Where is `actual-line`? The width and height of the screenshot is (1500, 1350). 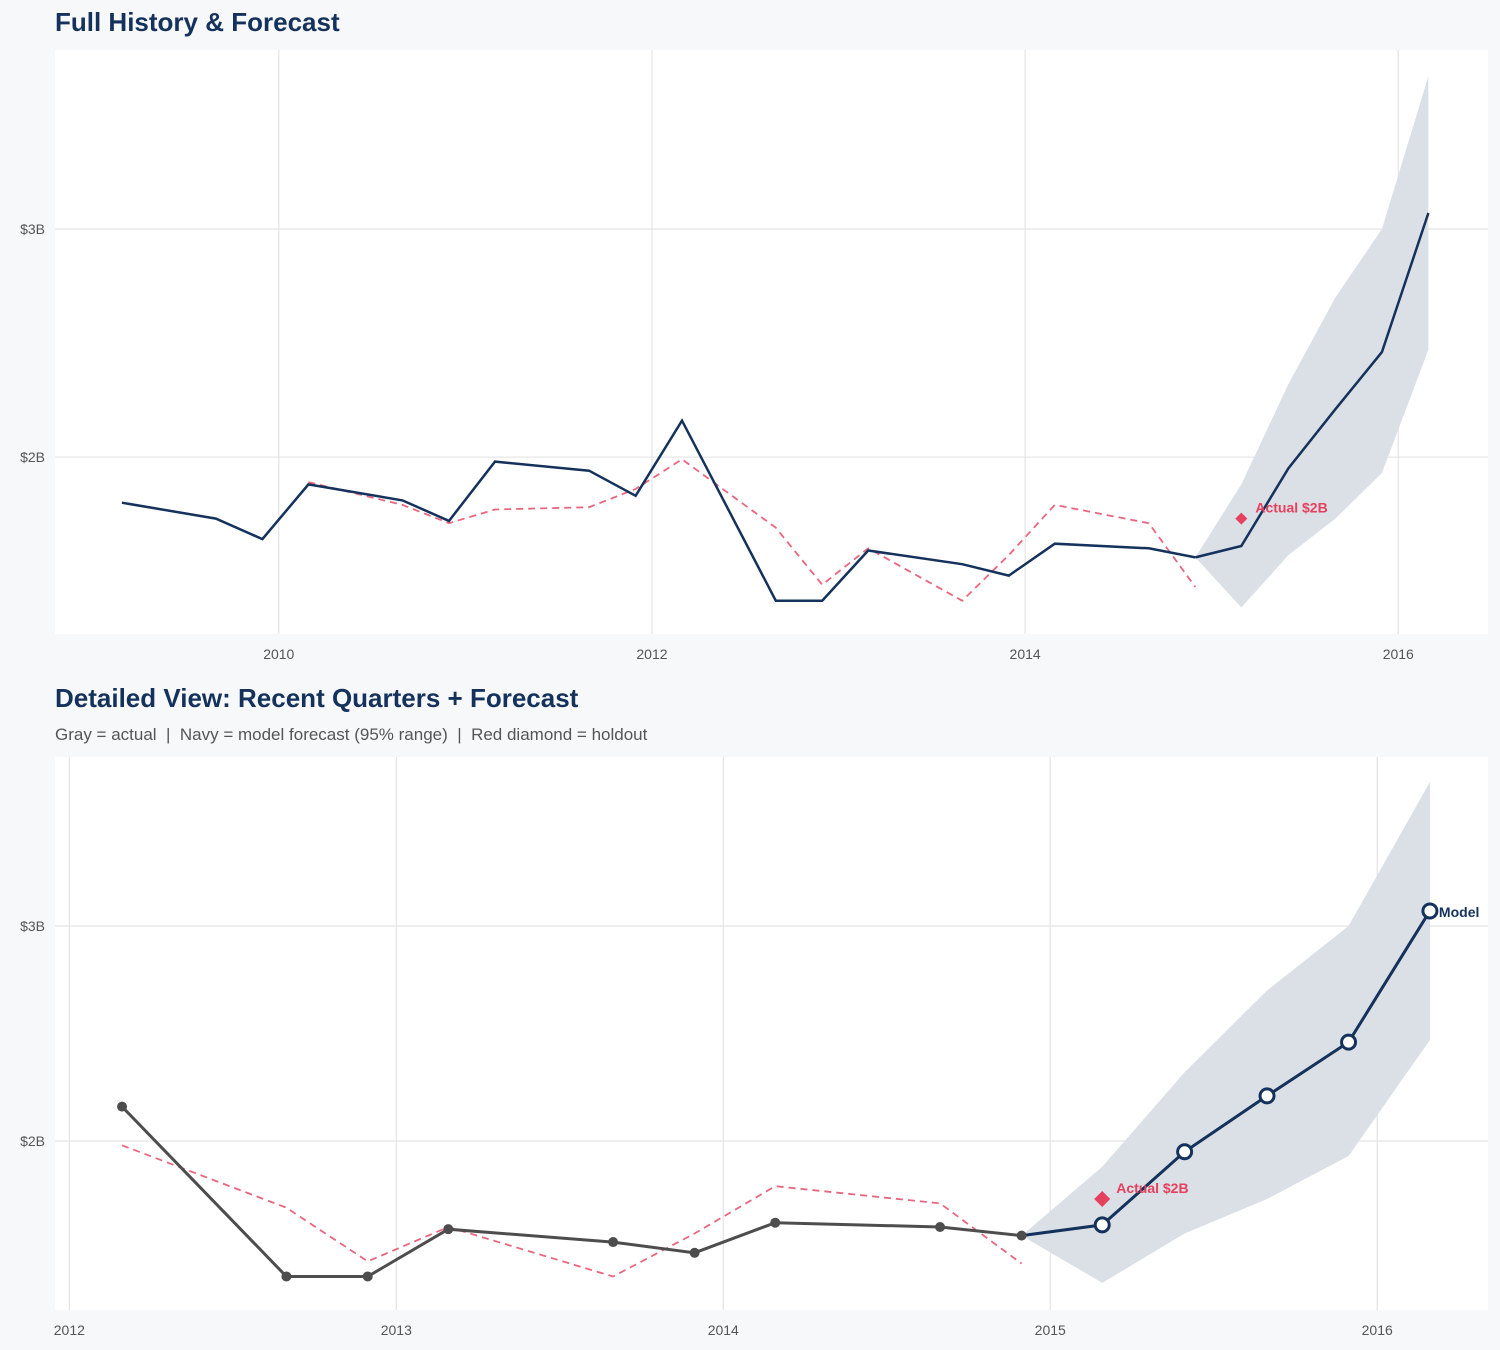
actual-line is located at coordinates (658, 510).